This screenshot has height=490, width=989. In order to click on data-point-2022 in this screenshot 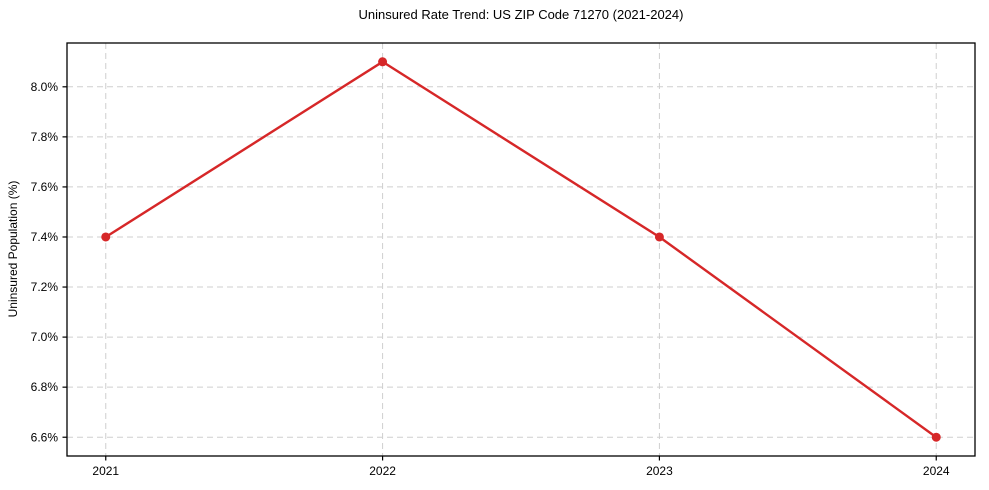, I will do `click(383, 62)`.